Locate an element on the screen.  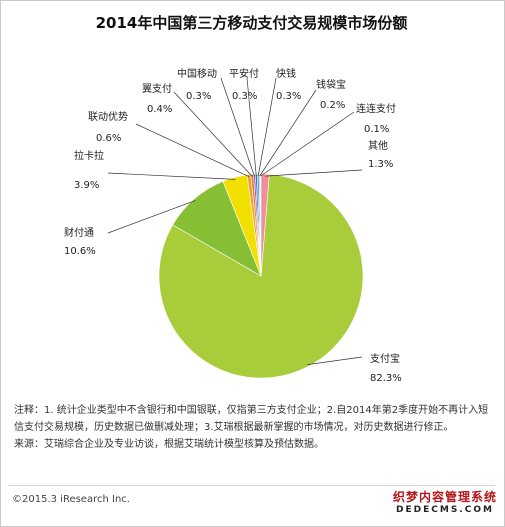
watermark-logo: 织梦内容管理系统 DEDECMS.COM is located at coordinates (445, 501).